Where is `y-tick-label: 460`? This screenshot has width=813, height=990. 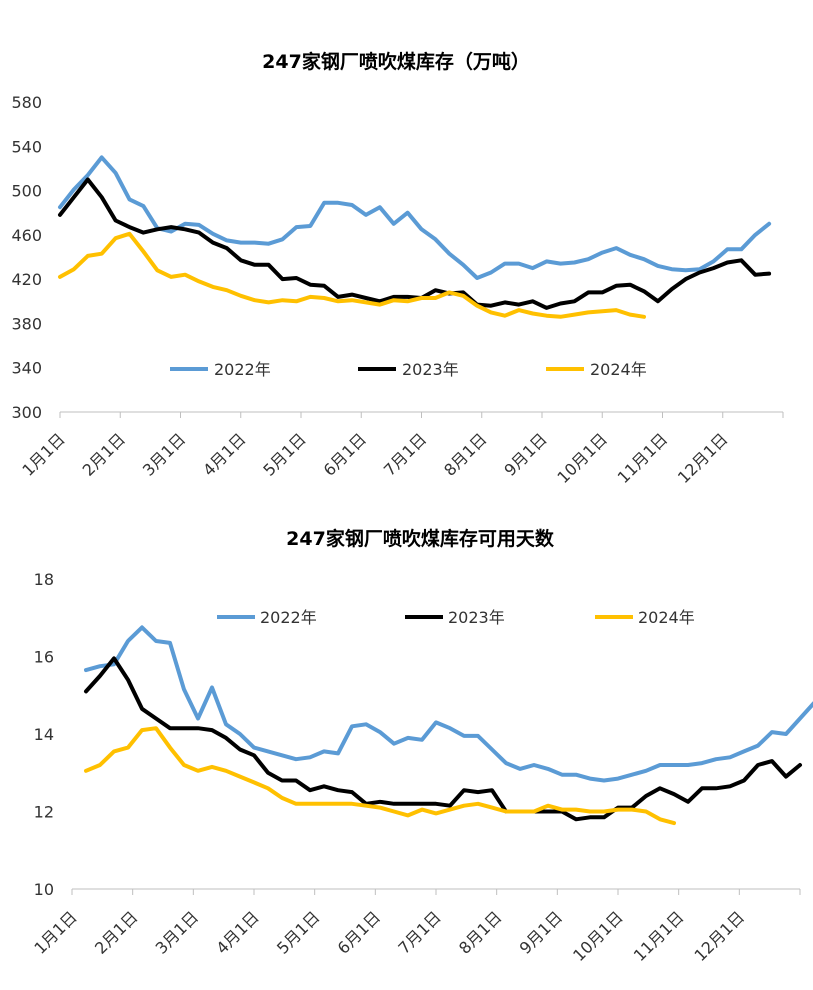
y-tick-label: 460 is located at coordinates (26, 235).